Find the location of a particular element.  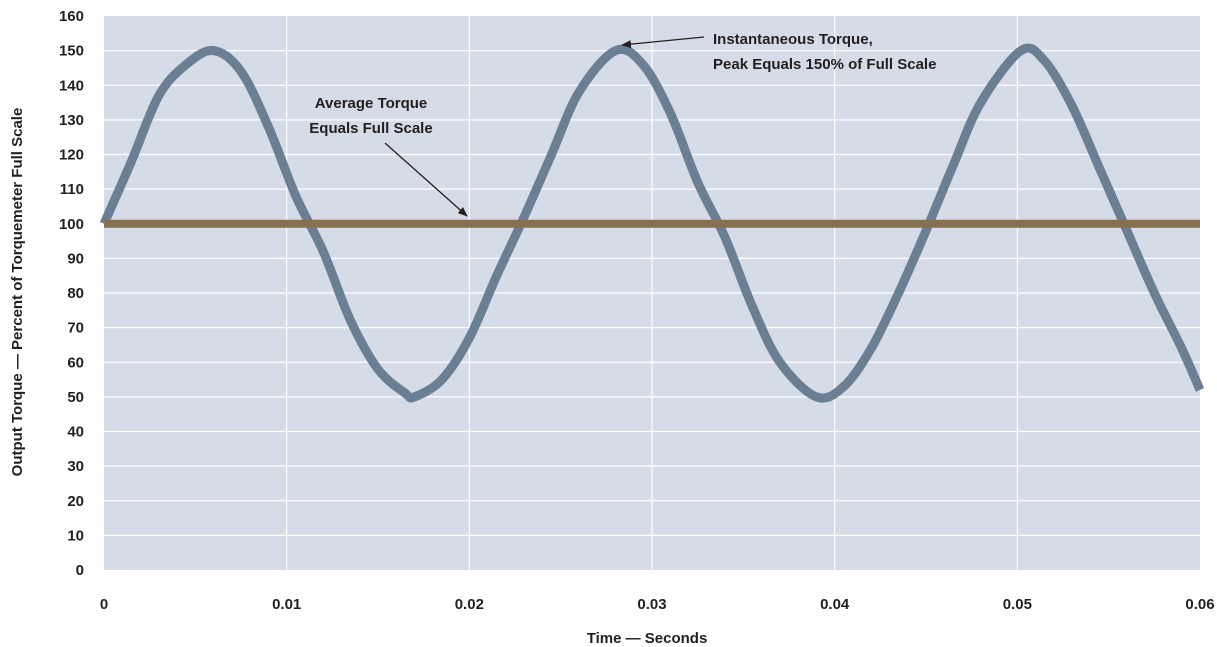

y-tick-label: 90 is located at coordinates (75, 258).